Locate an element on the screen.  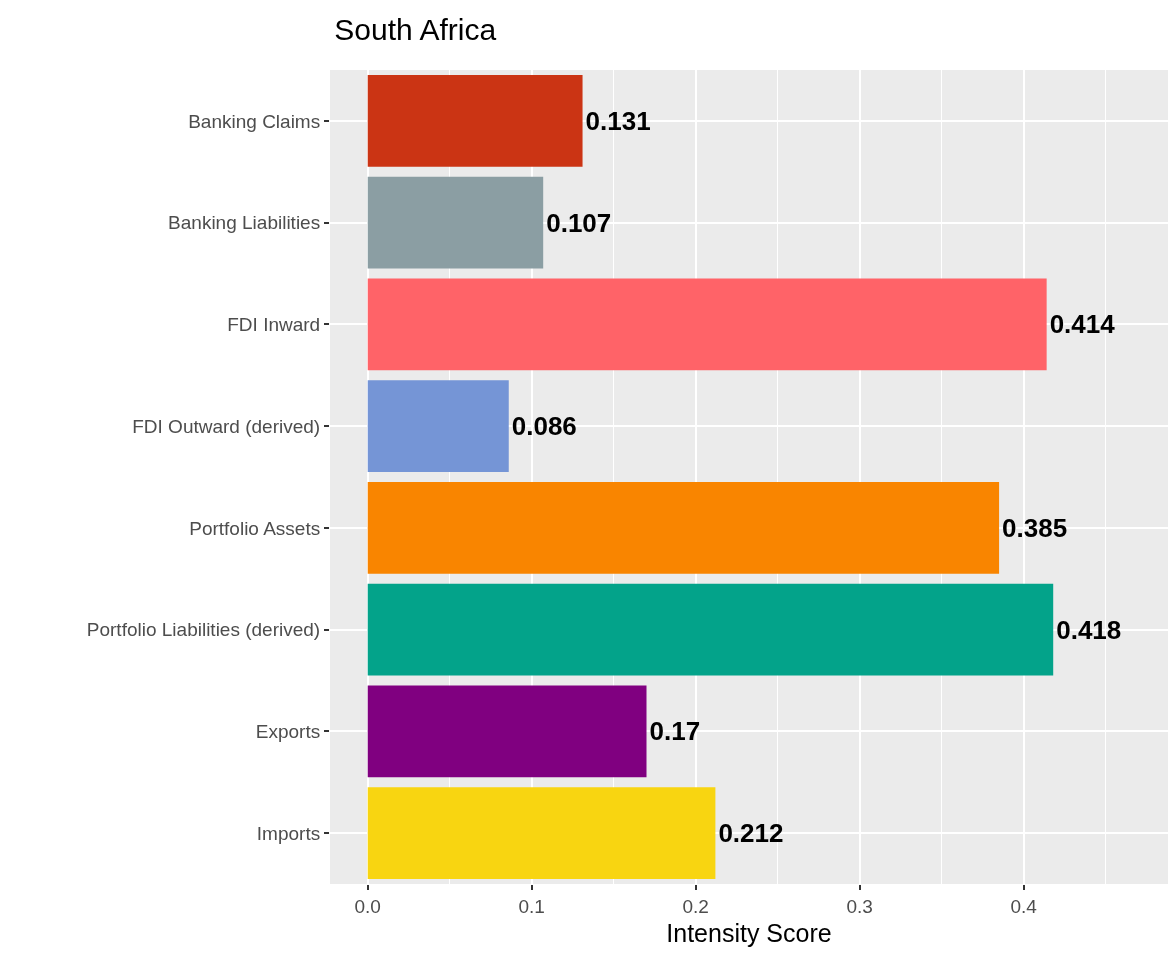
data-label: 0.385 is located at coordinates (1035, 527).